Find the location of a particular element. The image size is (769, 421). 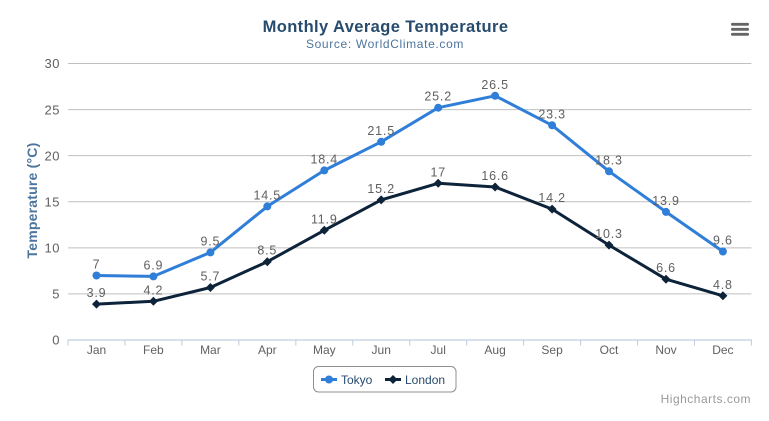

svg-text: 9.6 is located at coordinates (723, 241).